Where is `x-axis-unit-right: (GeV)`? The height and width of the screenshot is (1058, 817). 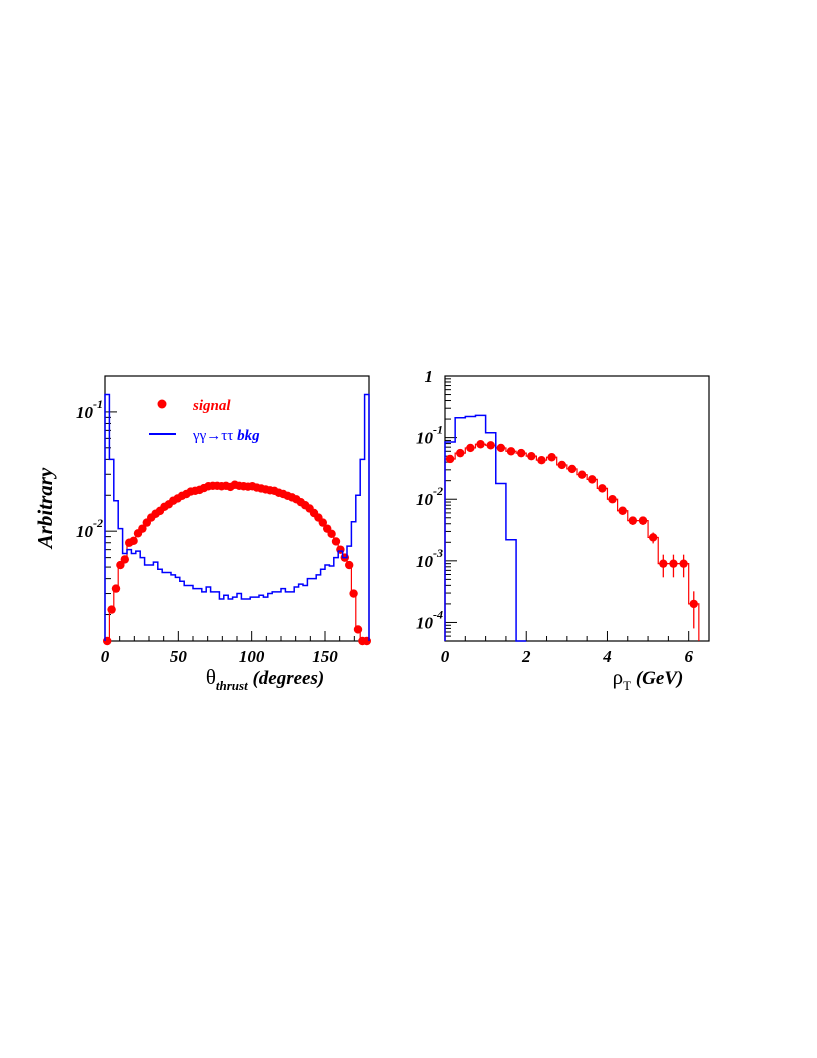
x-axis-unit-right: (GeV) is located at coordinates (659, 678).